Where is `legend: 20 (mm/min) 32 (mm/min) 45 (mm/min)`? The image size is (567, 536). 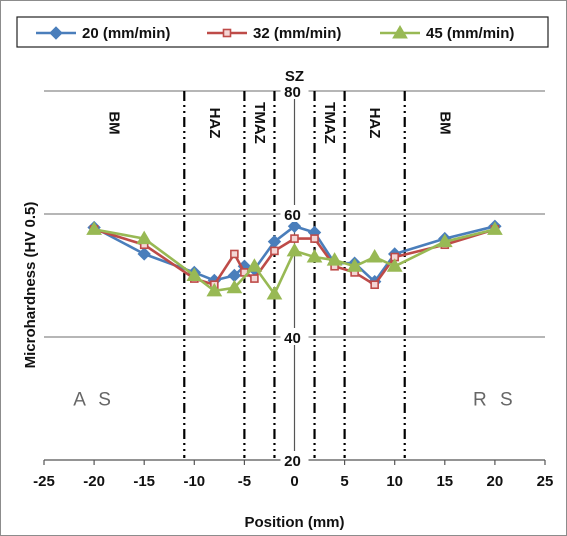 legend: 20 (mm/min) 32 (mm/min) 45 (mm/min) is located at coordinates (282, 32).